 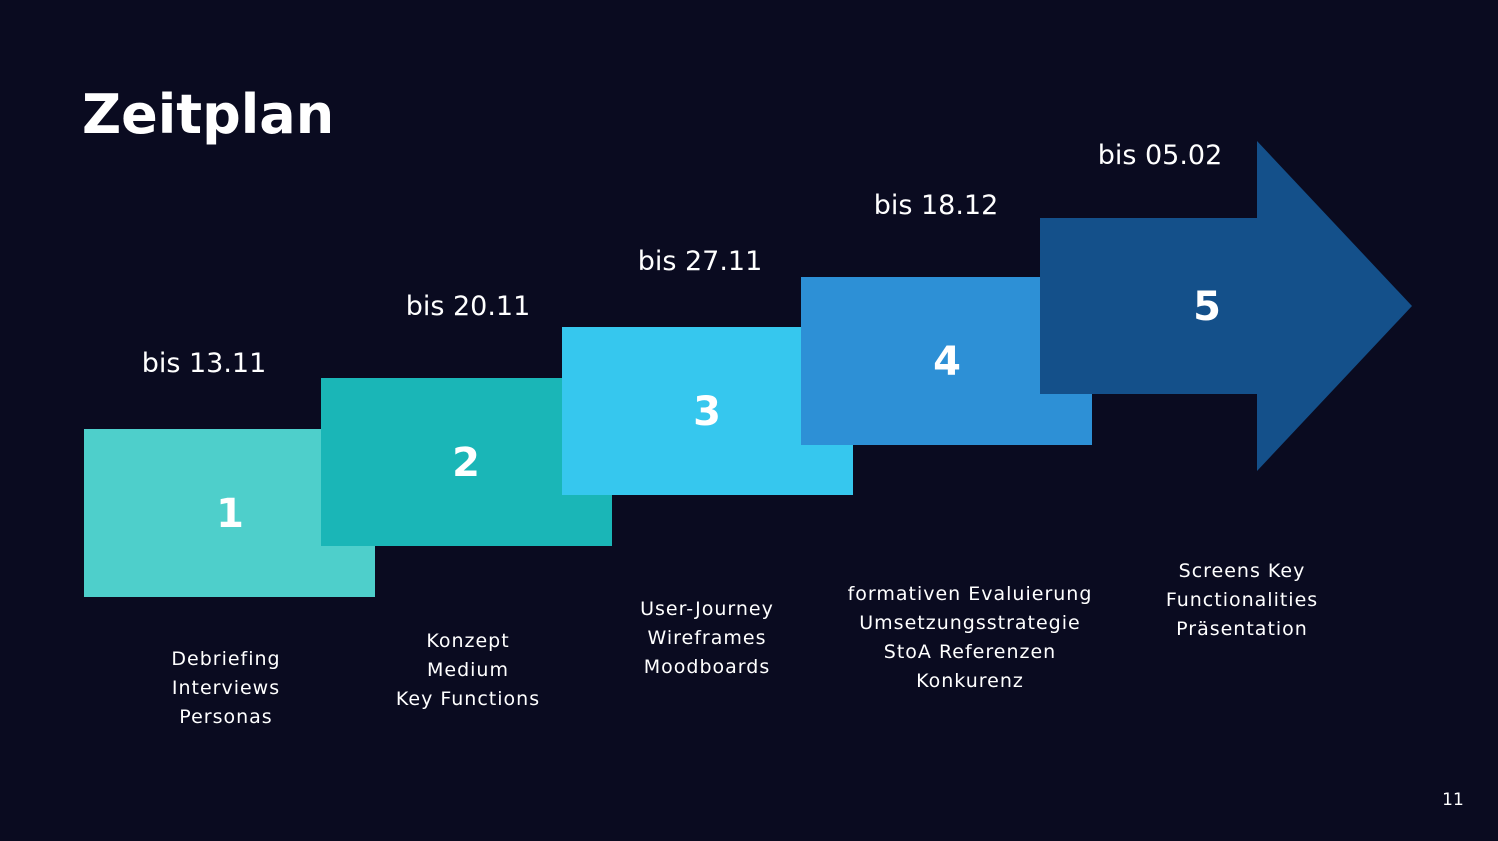 I want to click on step-description: Umsetzungsstrategie, so click(x=969, y=623).